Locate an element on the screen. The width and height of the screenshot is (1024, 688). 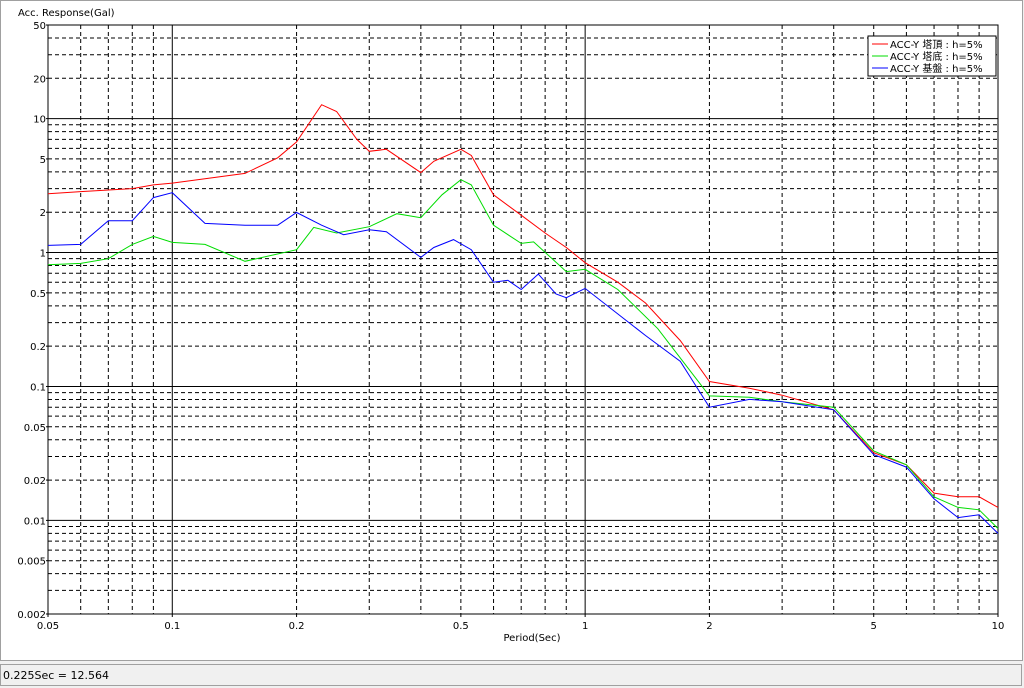
y-tick-label: 0.05 is located at coordinates (35, 428).